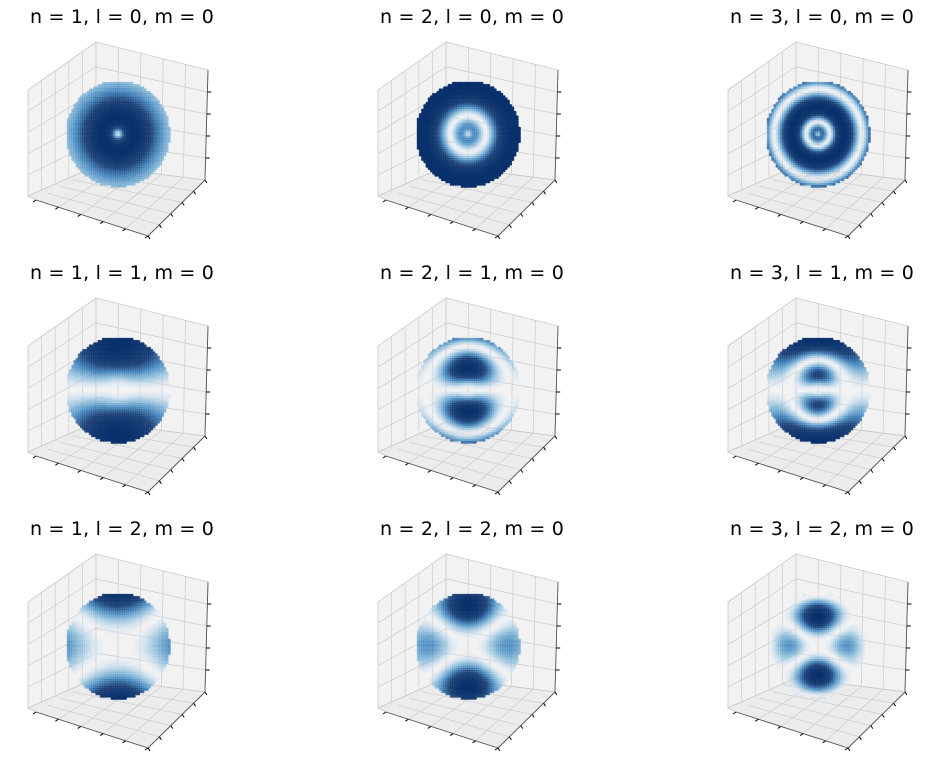 The image size is (932, 774). Describe the element at coordinates (442, 218) in the screenshot. I see `x-axis-line` at that location.